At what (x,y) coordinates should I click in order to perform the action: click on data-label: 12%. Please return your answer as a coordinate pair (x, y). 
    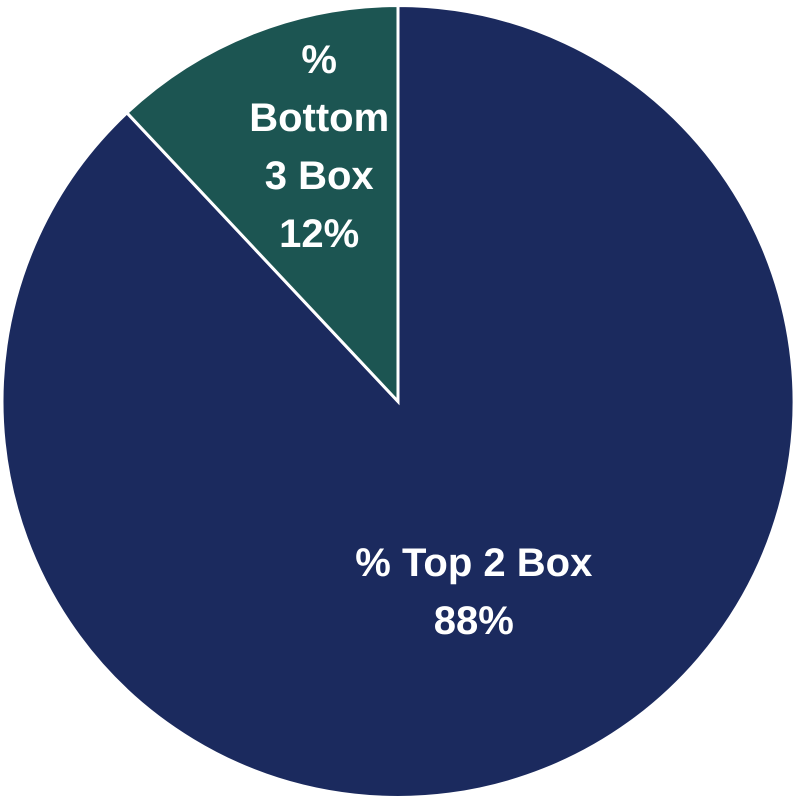
    Looking at the image, I should click on (319, 234).